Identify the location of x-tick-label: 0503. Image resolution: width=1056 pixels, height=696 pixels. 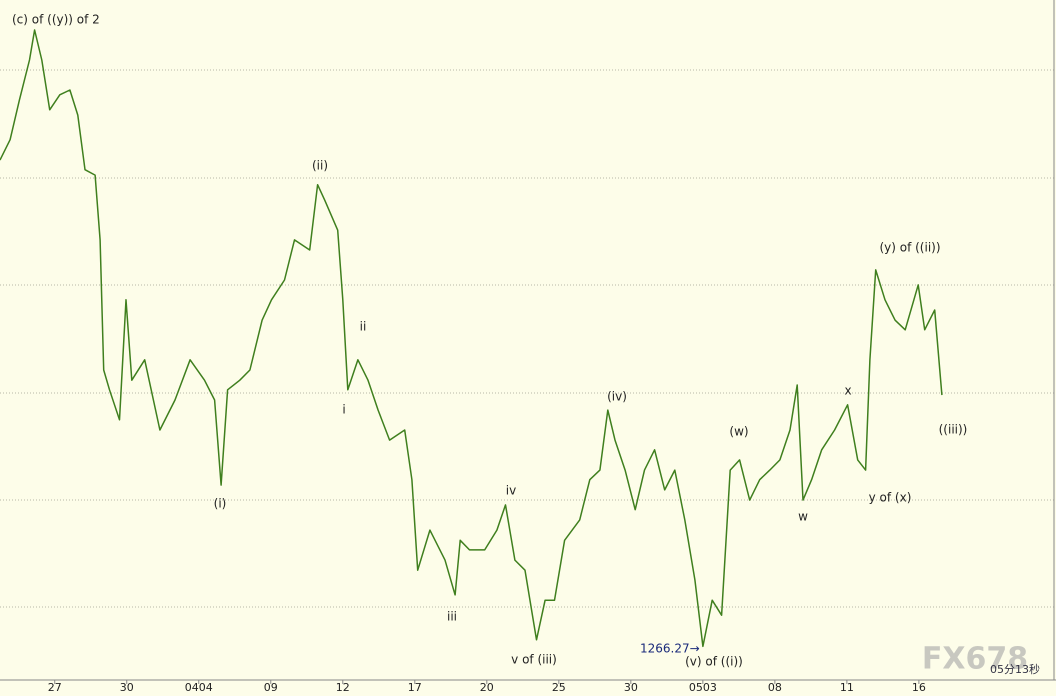
(703, 687).